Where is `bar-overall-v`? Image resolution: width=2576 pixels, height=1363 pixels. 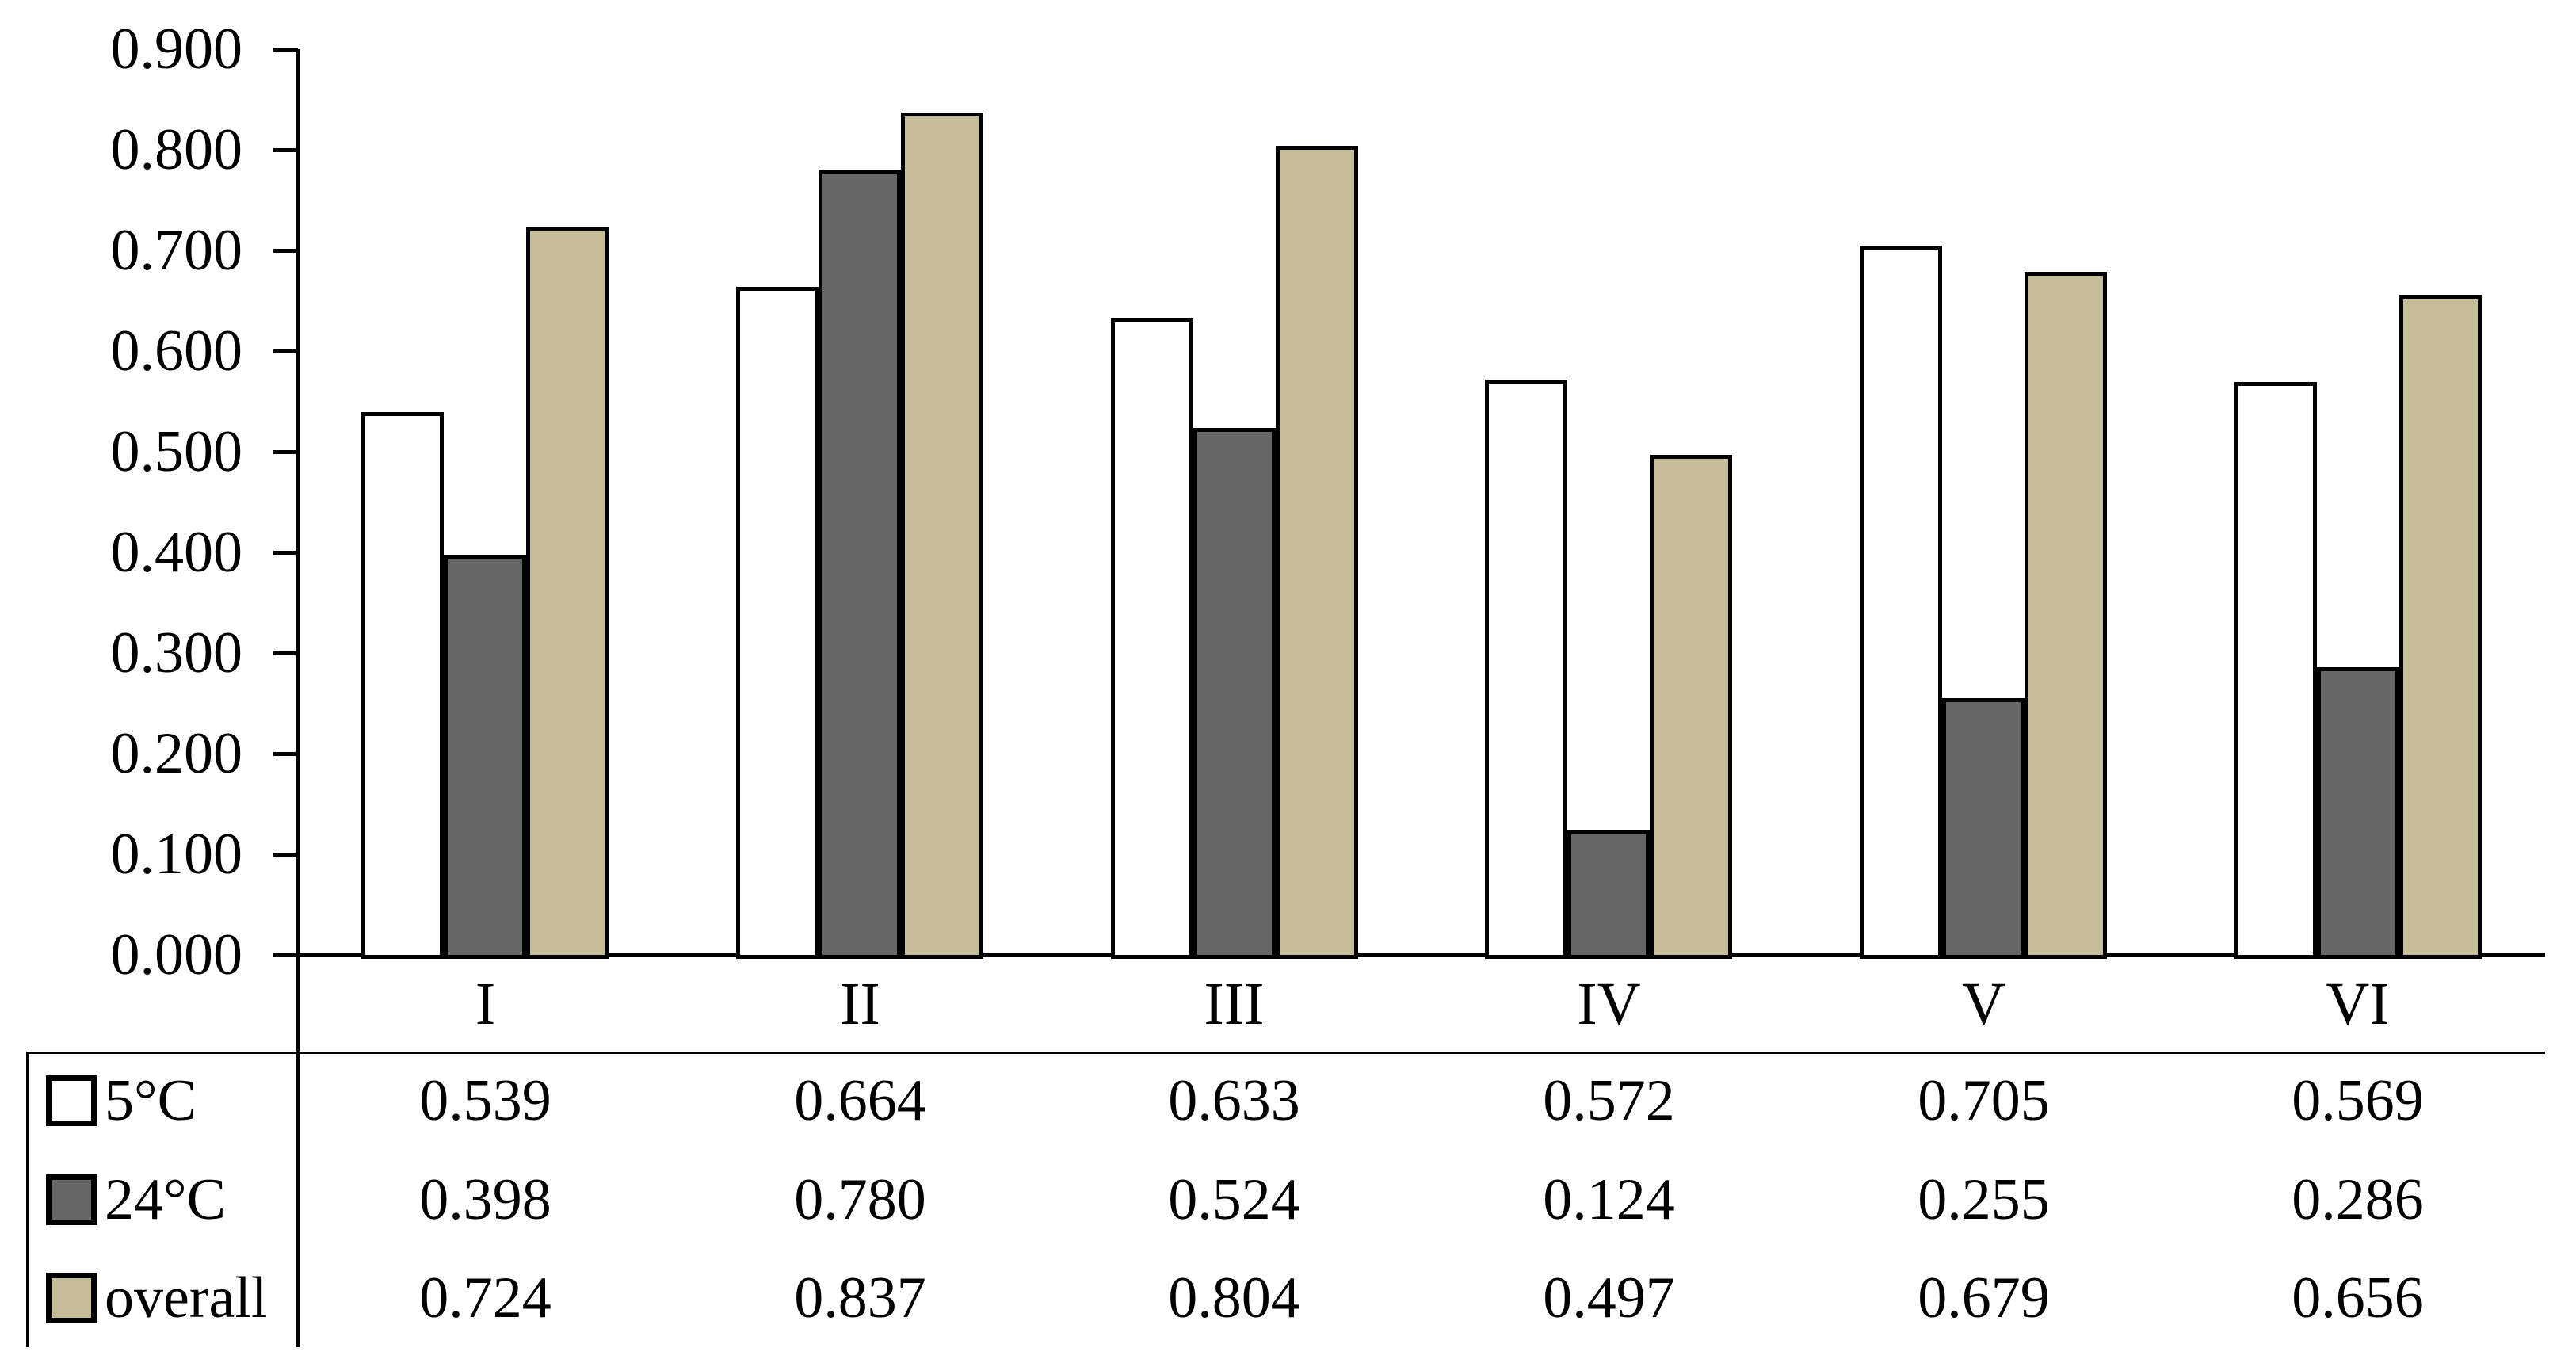
bar-overall-v is located at coordinates (2066, 615).